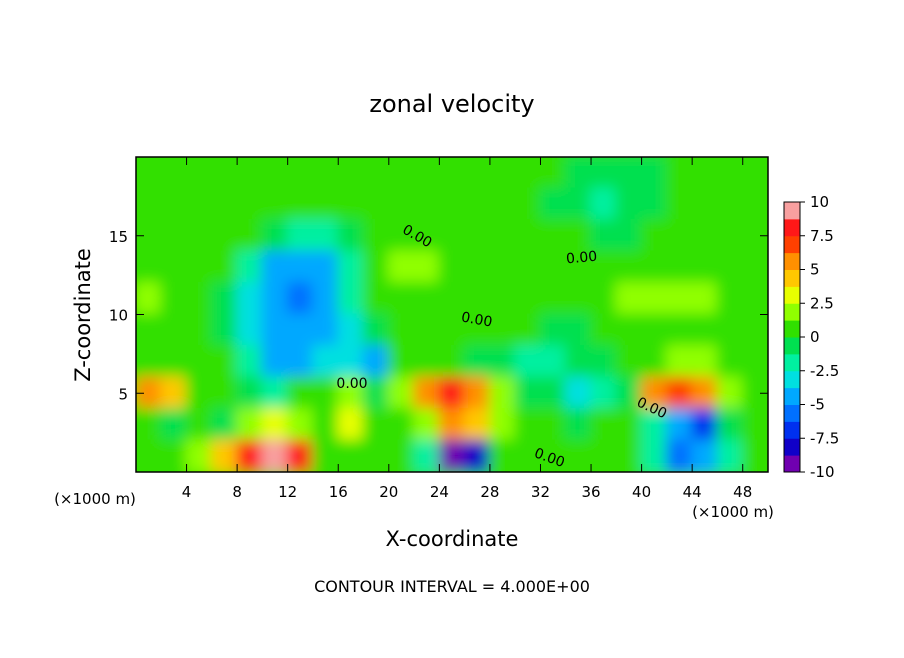 This screenshot has width=904, height=658. What do you see at coordinates (489, 492) in the screenshot?
I see `x-tick-label: 28` at bounding box center [489, 492].